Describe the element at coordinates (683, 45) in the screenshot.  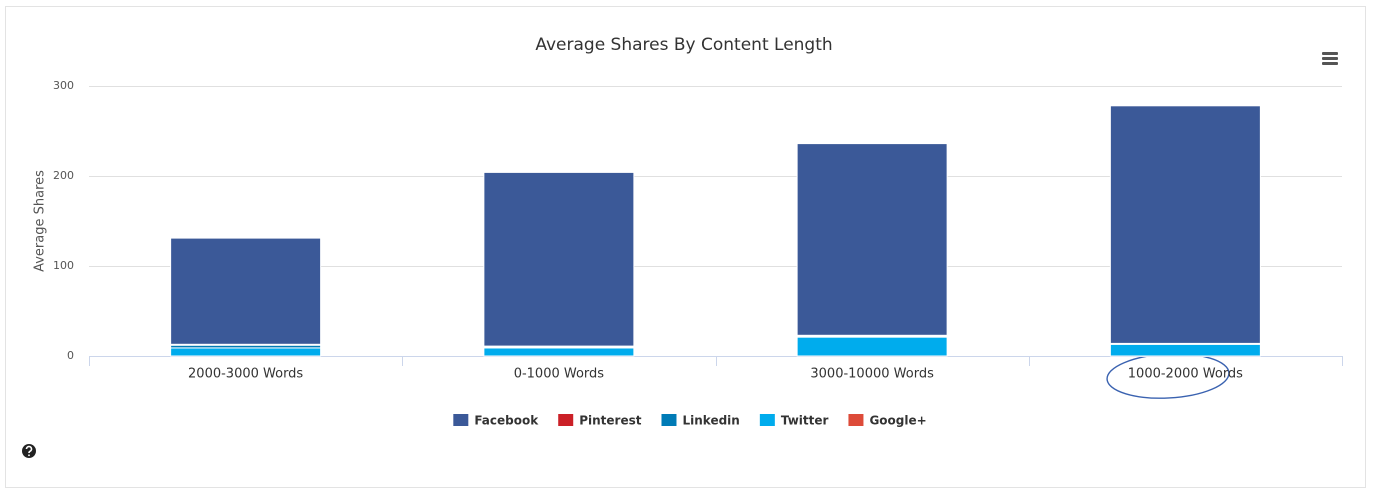
I see `chart-title: Average Shares By Content Length` at that location.